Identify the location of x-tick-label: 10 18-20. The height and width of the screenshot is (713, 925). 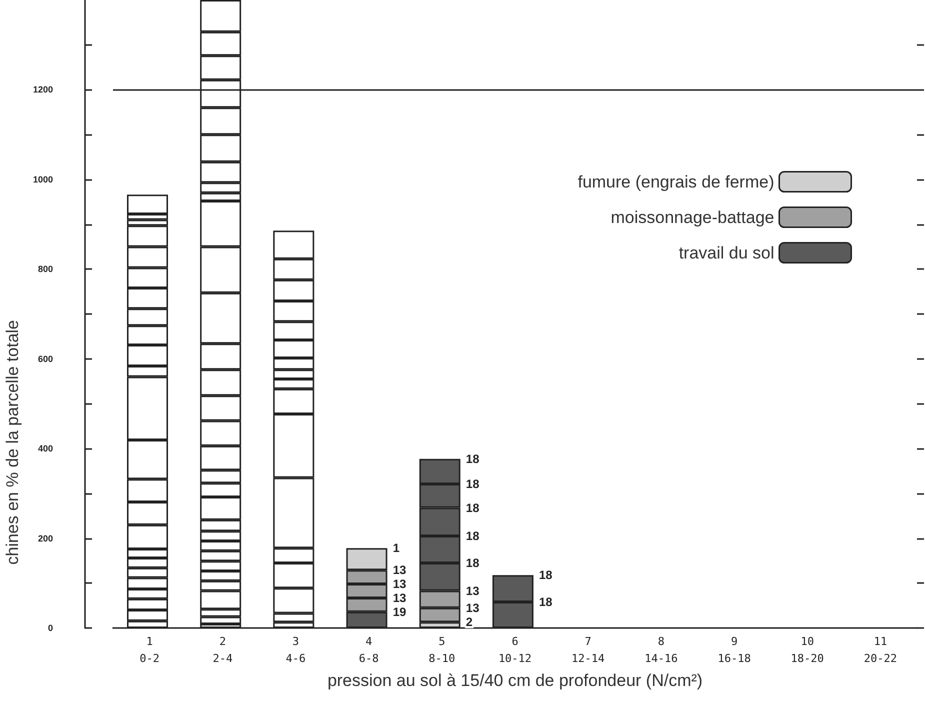
(807, 650).